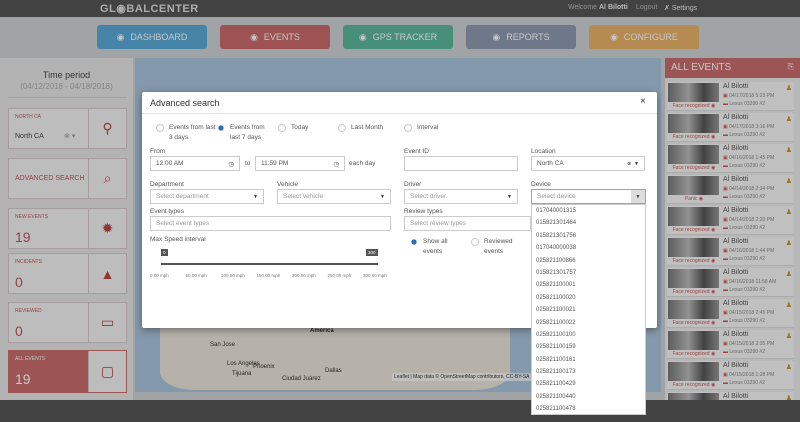 The image size is (800, 422). Describe the element at coordinates (275, 37) in the screenshot. I see `nav-events: ◉ EVENTS` at that location.